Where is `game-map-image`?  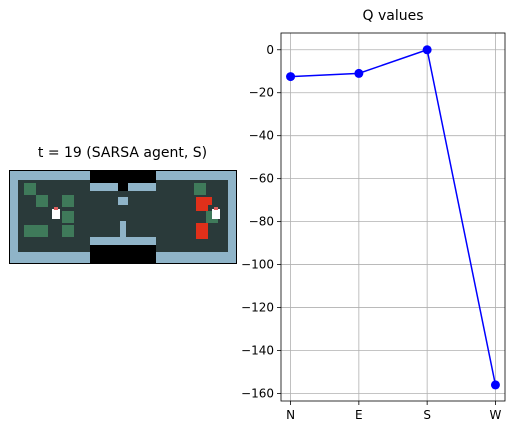
game-map-image is located at coordinates (123, 217).